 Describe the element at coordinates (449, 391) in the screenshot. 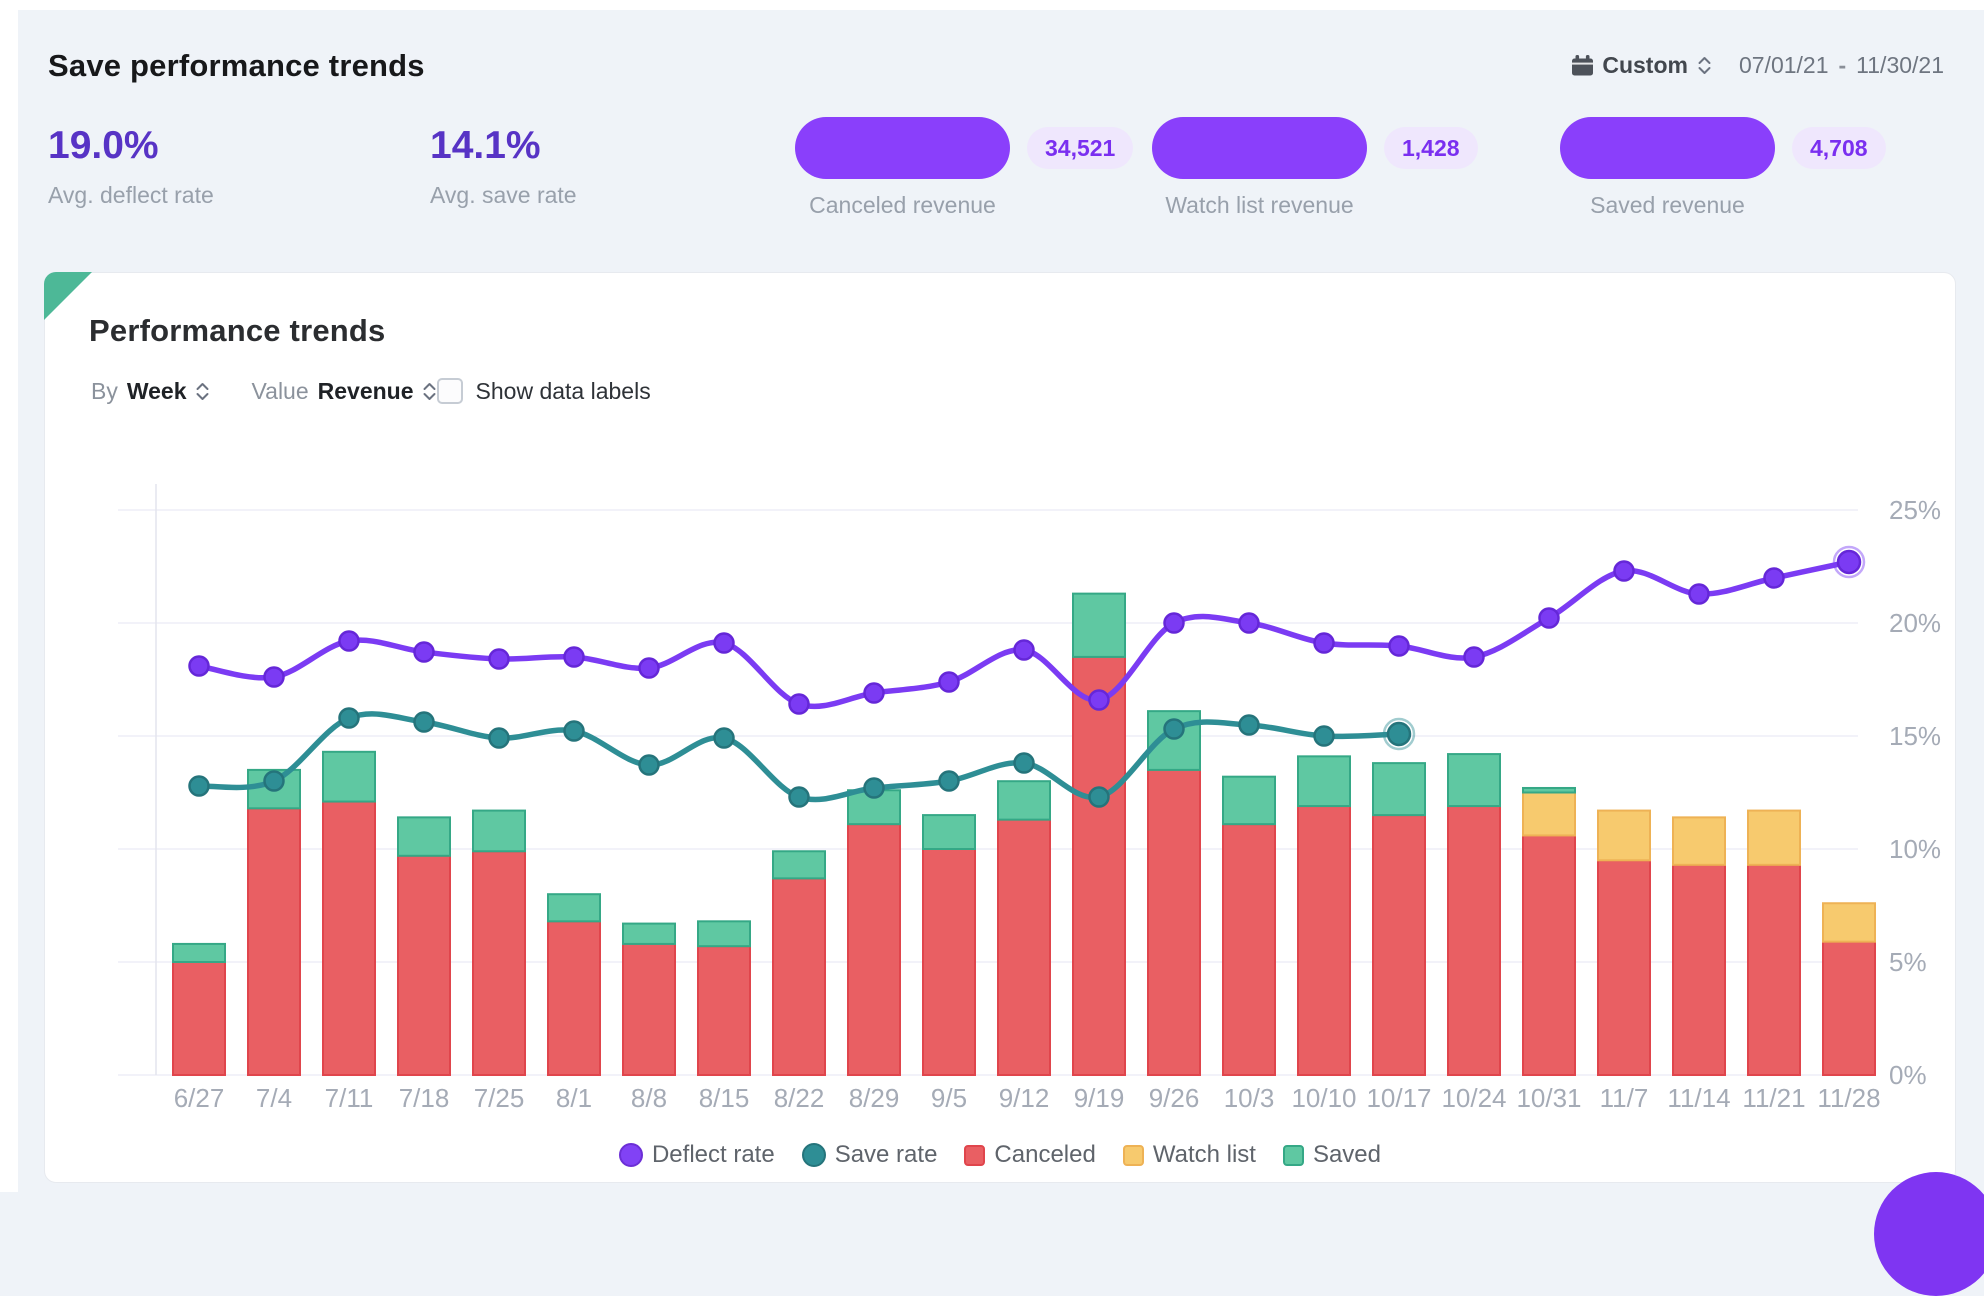

I see `show-data-labels-checkbox` at that location.